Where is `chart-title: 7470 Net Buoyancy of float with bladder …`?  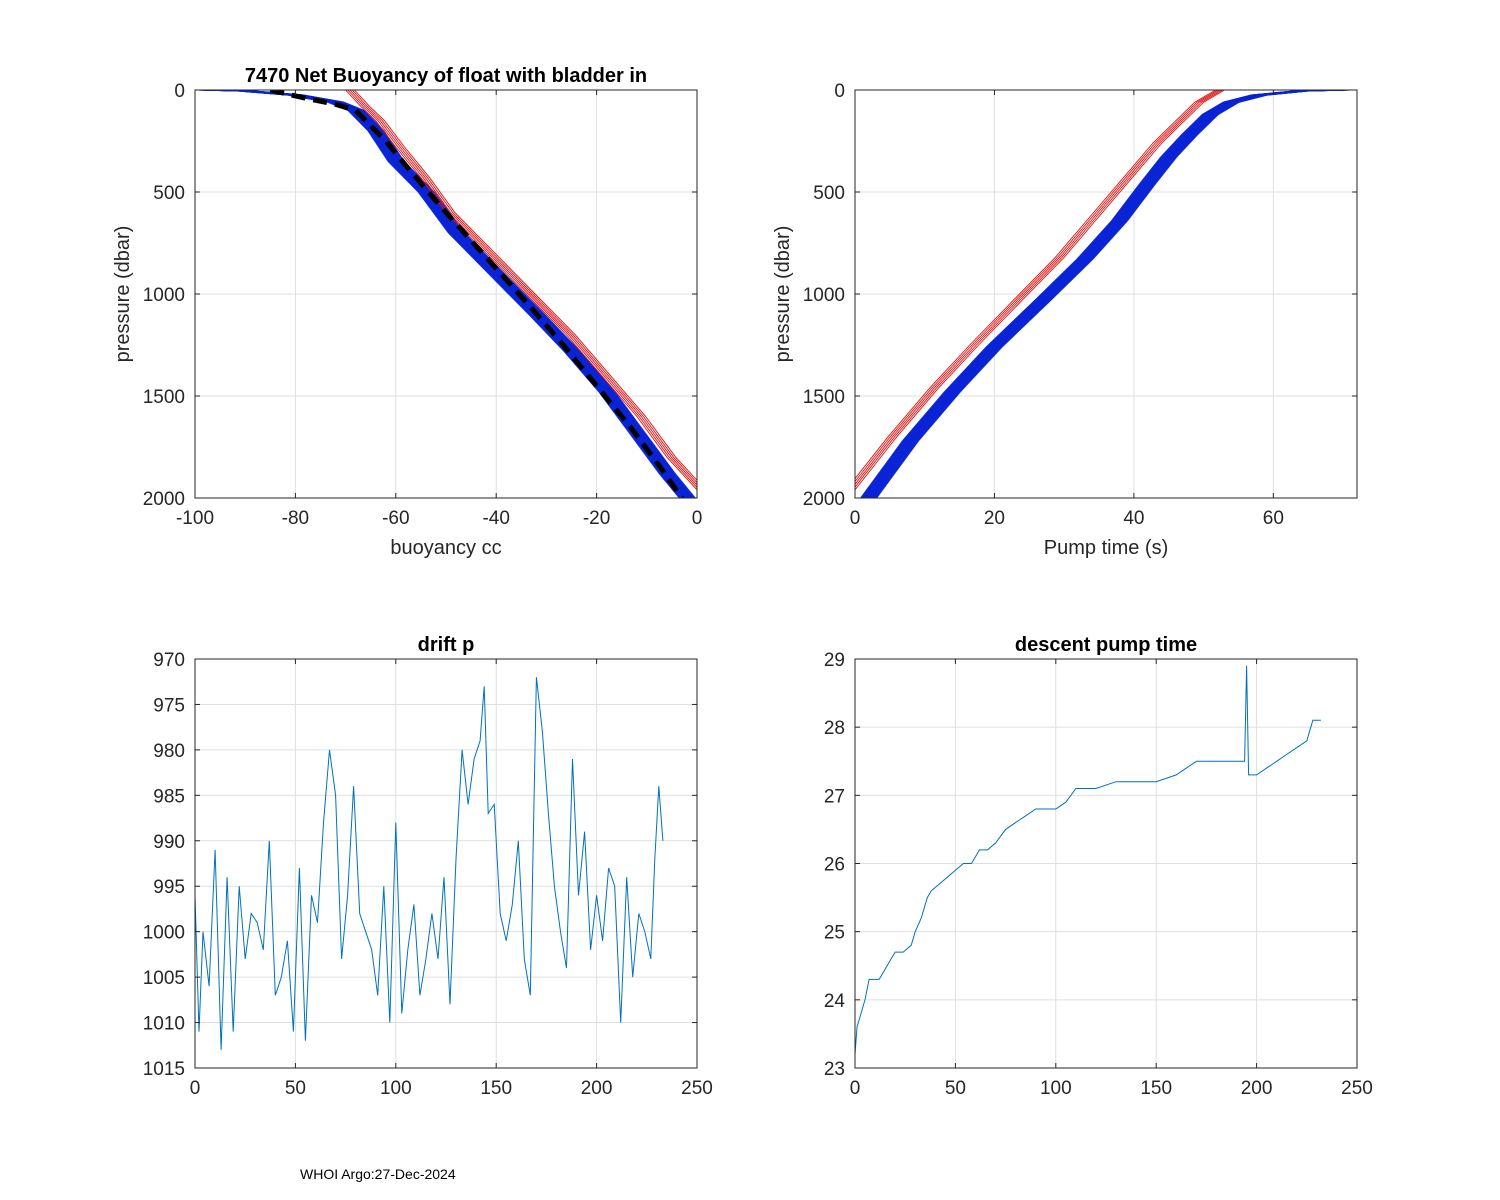
chart-title: 7470 Net Buoyancy of float with bladder … is located at coordinates (446, 76).